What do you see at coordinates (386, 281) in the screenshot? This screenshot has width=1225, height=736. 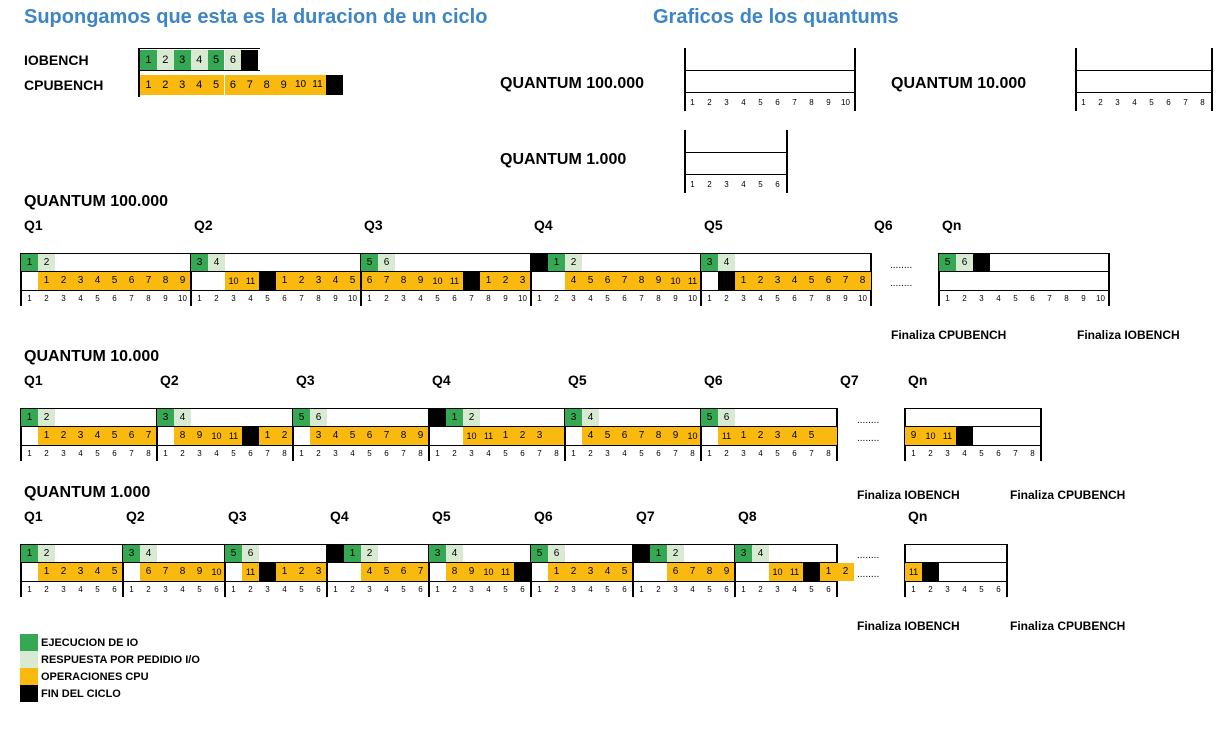 I see `cpu-cell: 7` at bounding box center [386, 281].